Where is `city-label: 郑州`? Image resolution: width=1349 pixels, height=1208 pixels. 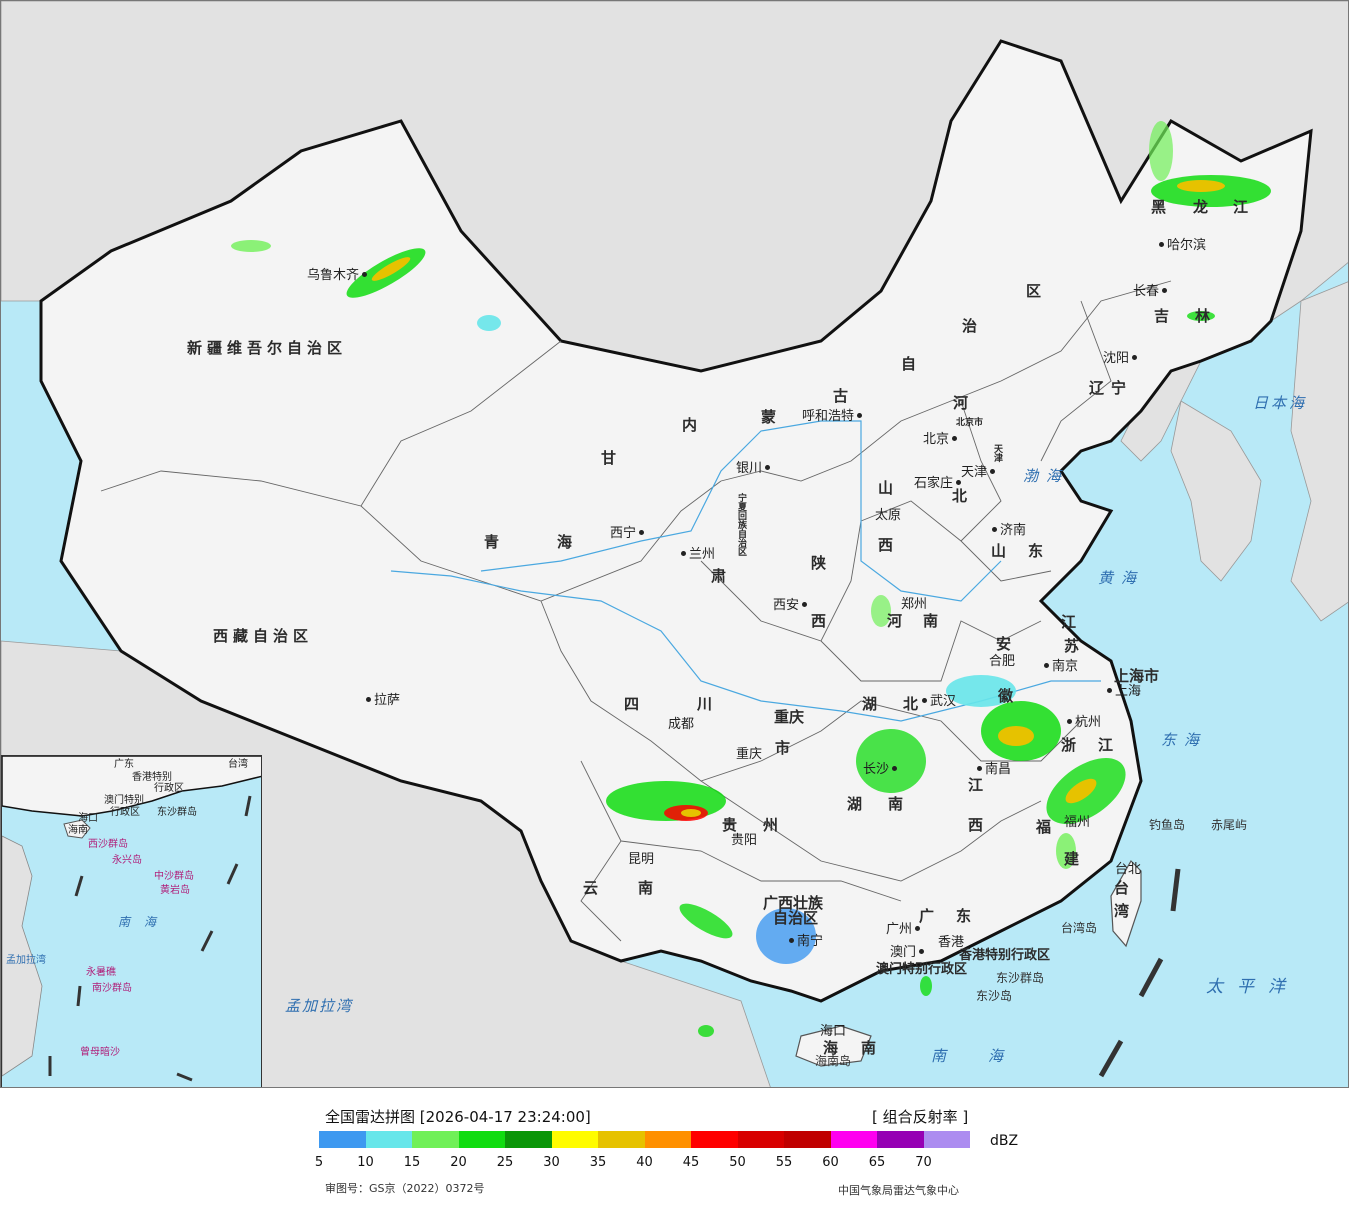
city-label: 郑州 is located at coordinates (914, 604).